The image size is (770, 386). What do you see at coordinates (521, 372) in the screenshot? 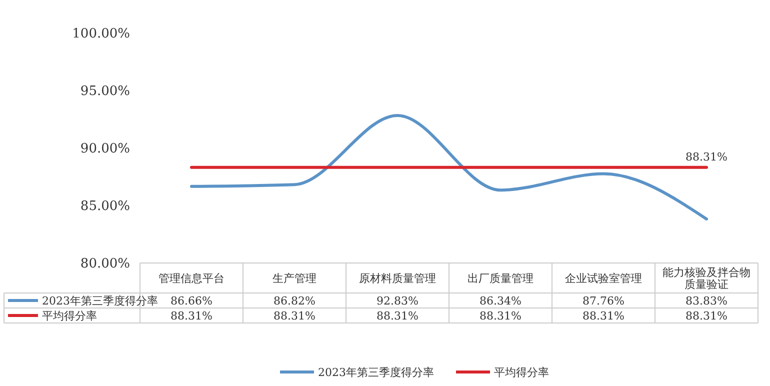
I see `text: 平均得分率` at bounding box center [521, 372].